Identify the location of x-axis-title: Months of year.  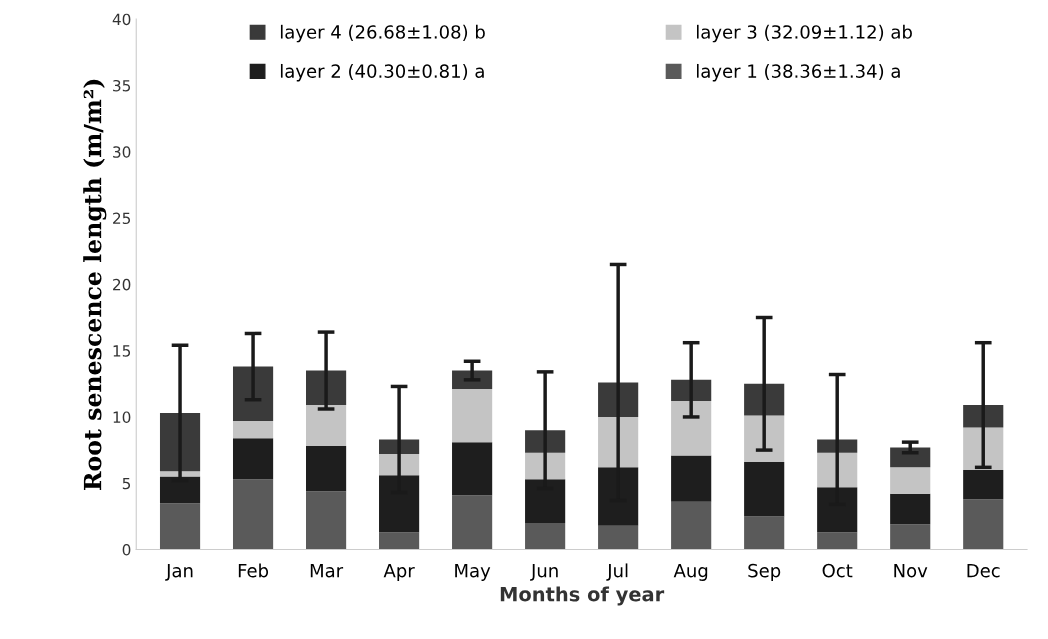
(582, 596).